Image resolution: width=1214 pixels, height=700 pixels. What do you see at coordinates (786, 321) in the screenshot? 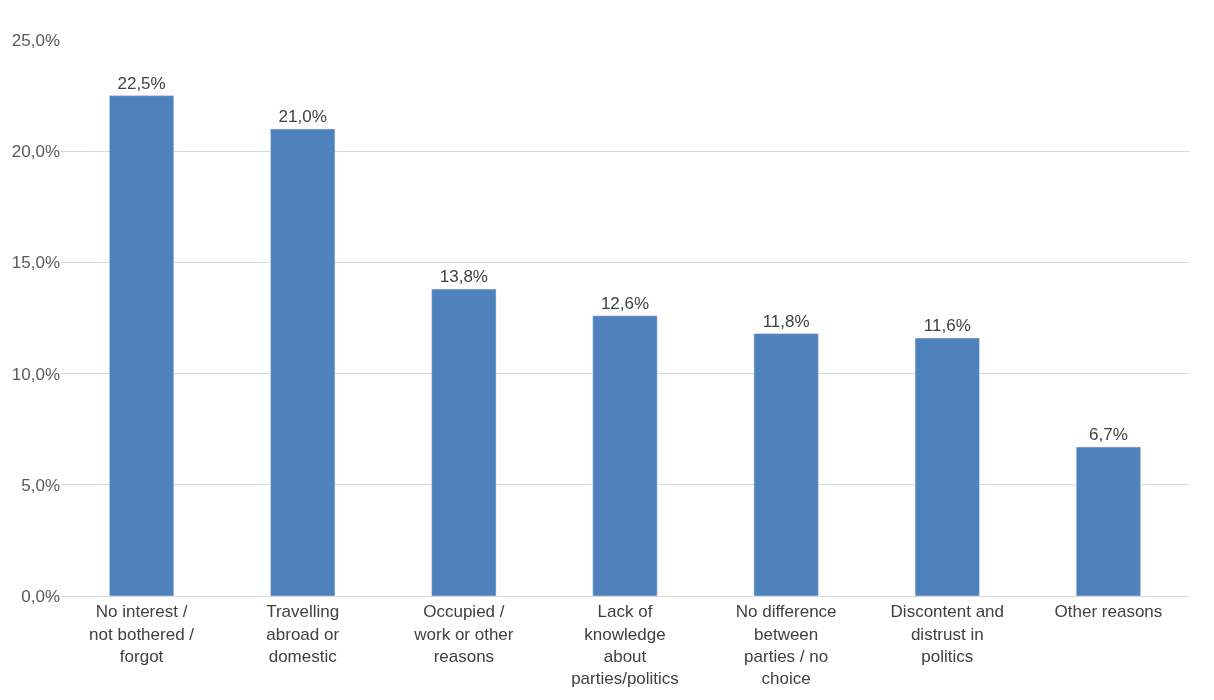
I see `data-label: 11,8%` at bounding box center [786, 321].